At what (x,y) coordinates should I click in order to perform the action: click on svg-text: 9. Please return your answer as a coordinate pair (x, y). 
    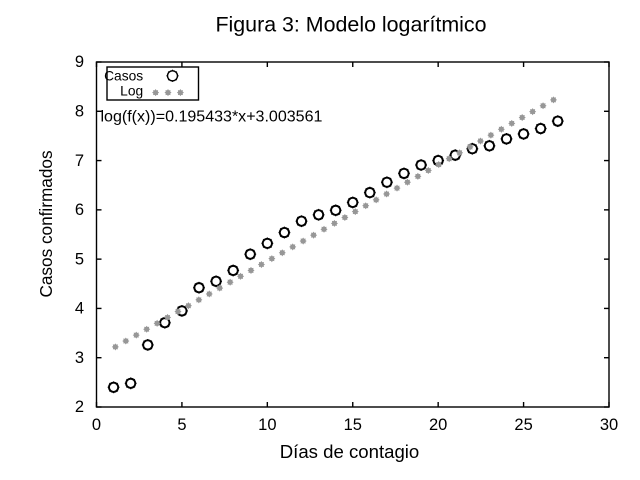
    Looking at the image, I should click on (79, 62).